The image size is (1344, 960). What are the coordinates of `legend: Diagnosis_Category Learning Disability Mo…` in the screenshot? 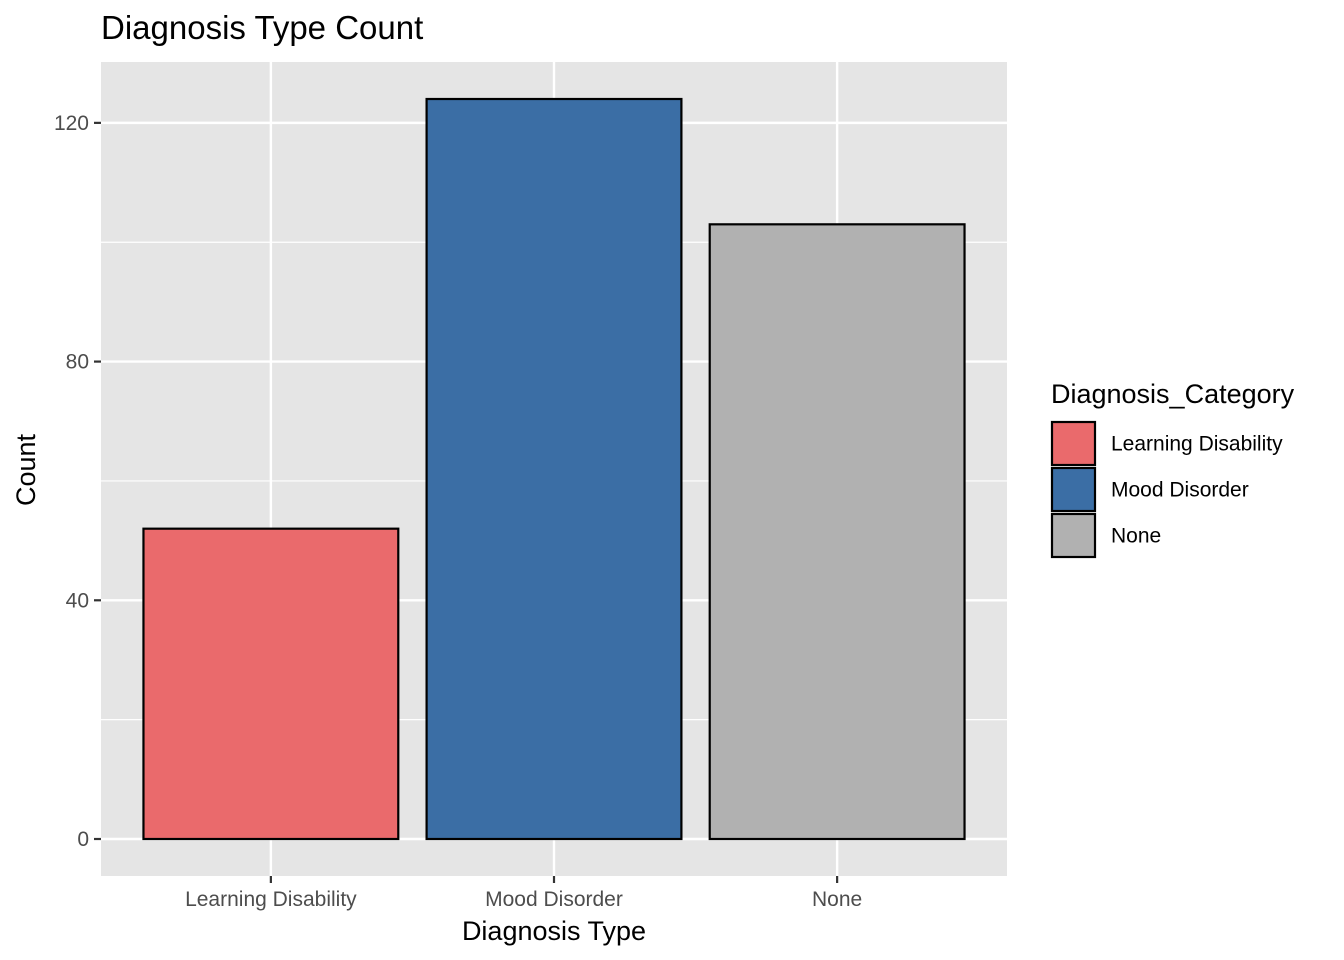 It's located at (1172, 469).